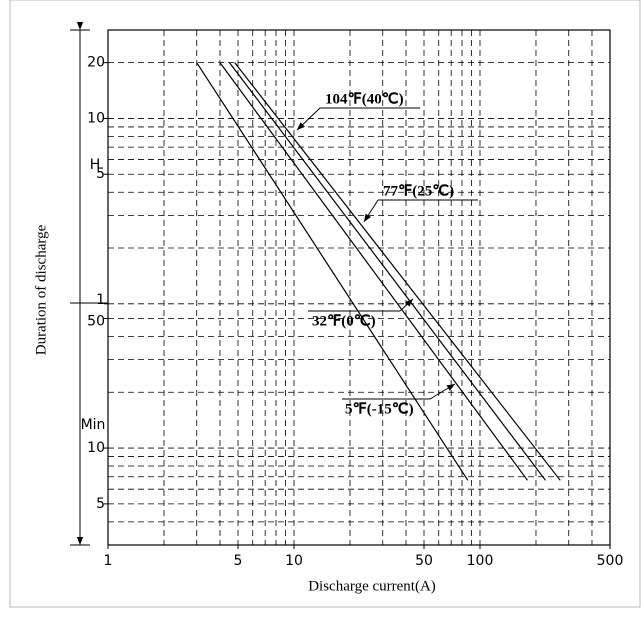  Describe the element at coordinates (364, 99) in the screenshot. I see `series-label: 104℉(40℃)` at that location.